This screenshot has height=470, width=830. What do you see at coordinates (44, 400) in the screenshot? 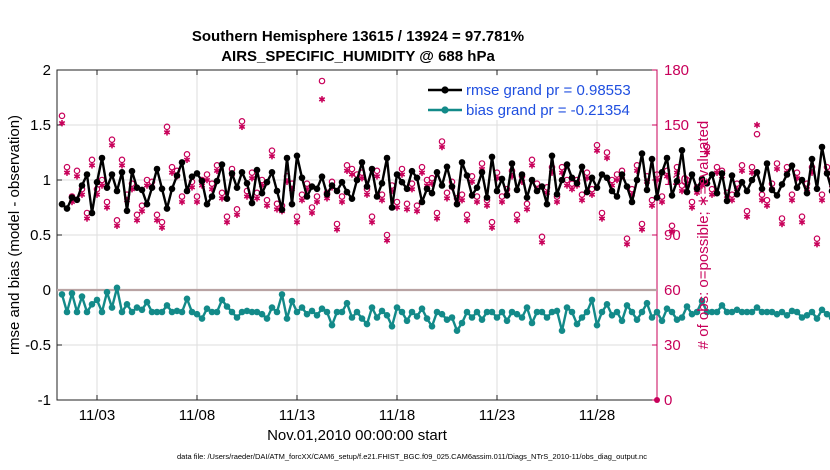
I see `y-tick-label: -1` at bounding box center [44, 400].